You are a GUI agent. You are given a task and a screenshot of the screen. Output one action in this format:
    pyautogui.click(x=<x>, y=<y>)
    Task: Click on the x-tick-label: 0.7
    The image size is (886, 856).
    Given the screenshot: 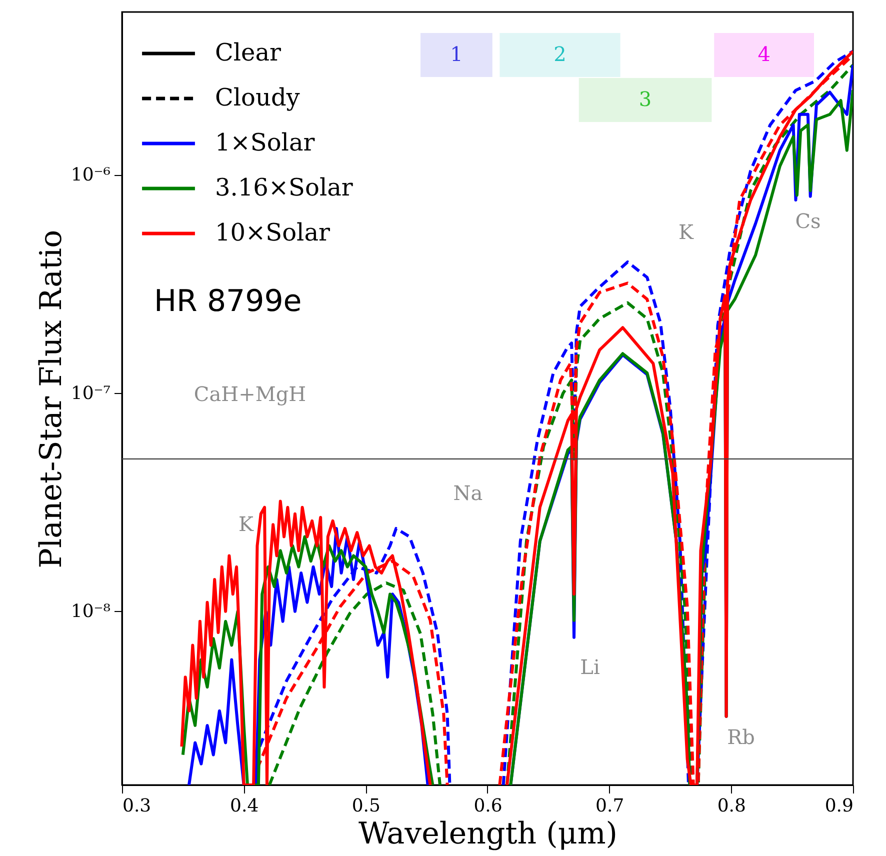 What is the action you would take?
    pyautogui.click(x=610, y=806)
    